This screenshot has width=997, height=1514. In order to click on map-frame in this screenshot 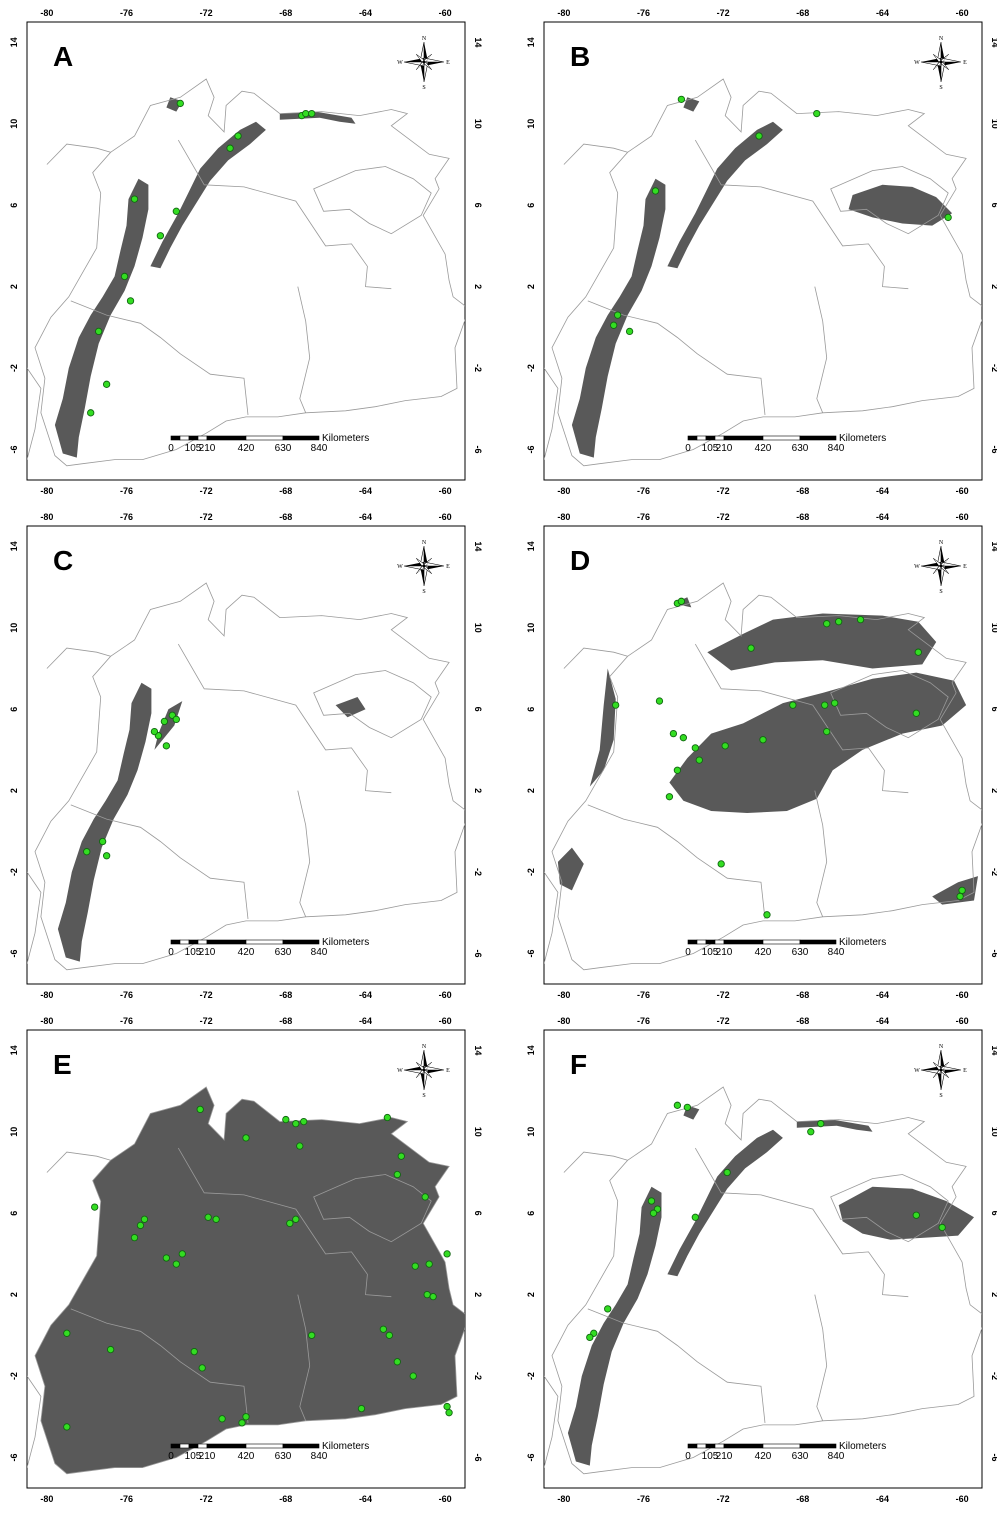, I will do `click(246, 755)`.